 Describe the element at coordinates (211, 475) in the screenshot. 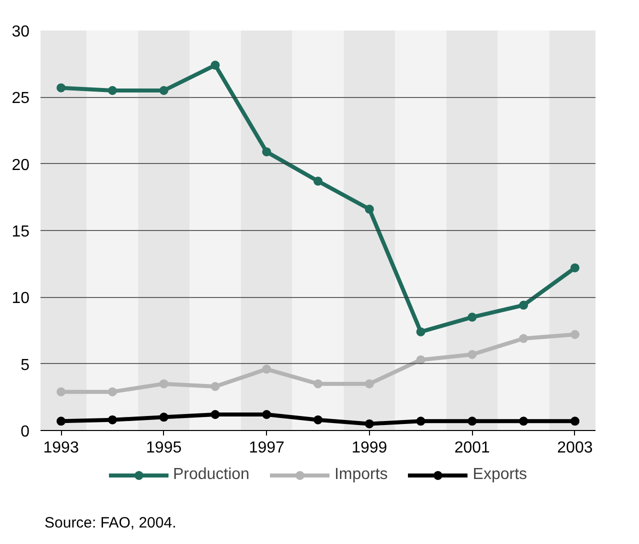

I see `legend-label: Production` at that location.